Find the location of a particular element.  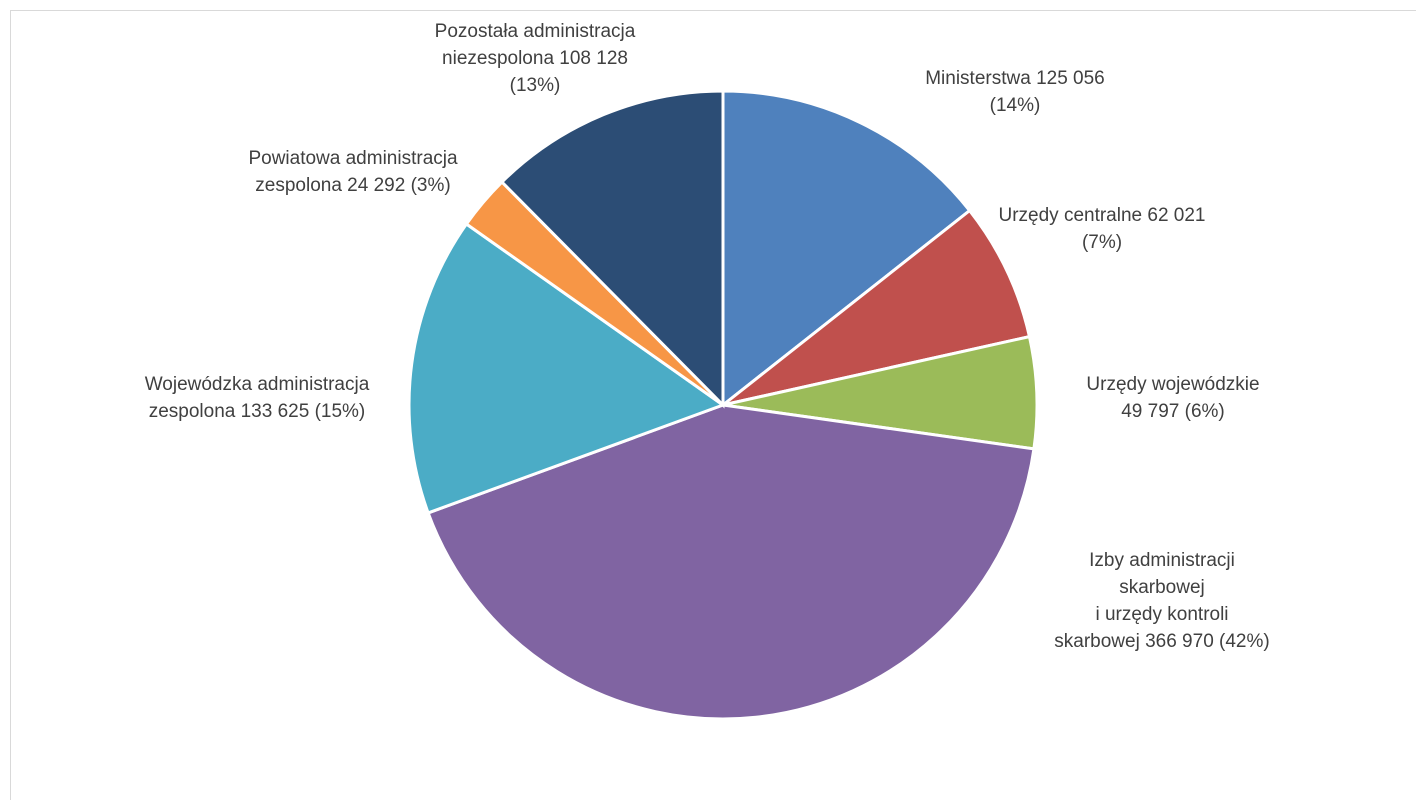

pie-label-line: Pozostała administracja is located at coordinates (535, 31).